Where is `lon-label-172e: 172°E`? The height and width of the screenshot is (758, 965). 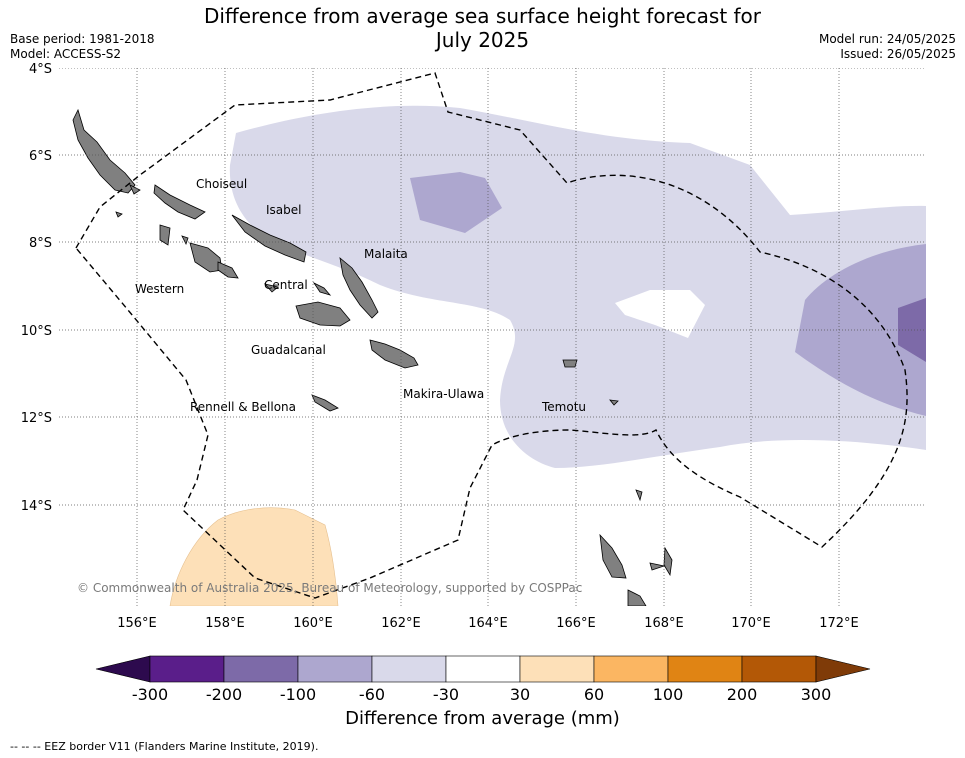
lon-label-172e: 172°E is located at coordinates (839, 623).